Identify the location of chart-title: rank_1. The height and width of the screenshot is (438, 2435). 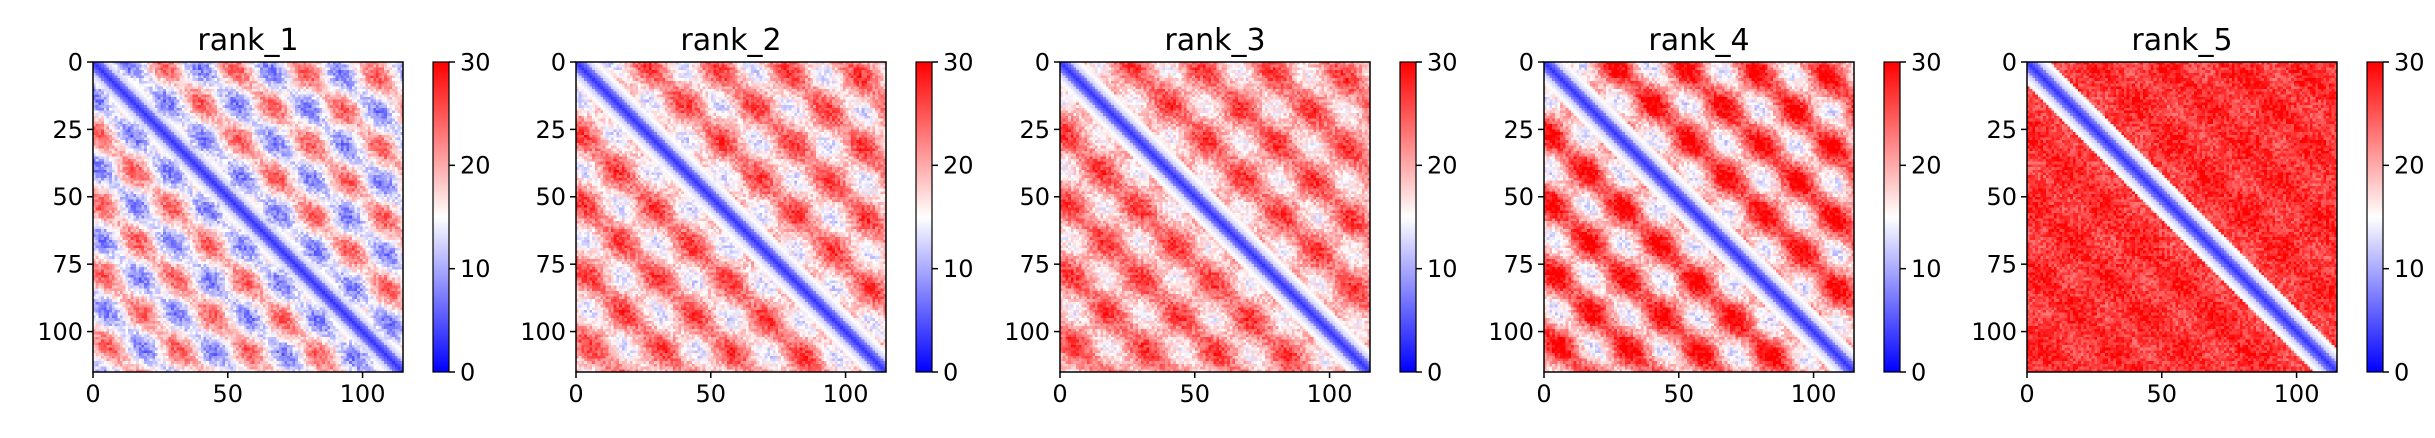
(247, 40).